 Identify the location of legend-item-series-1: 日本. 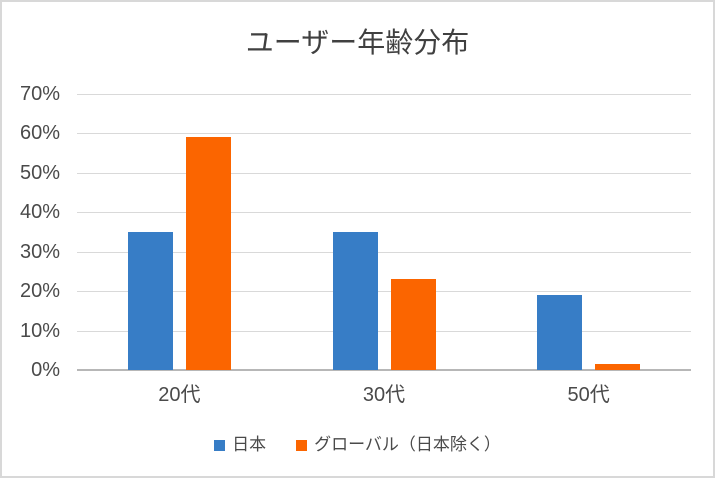
(240, 445).